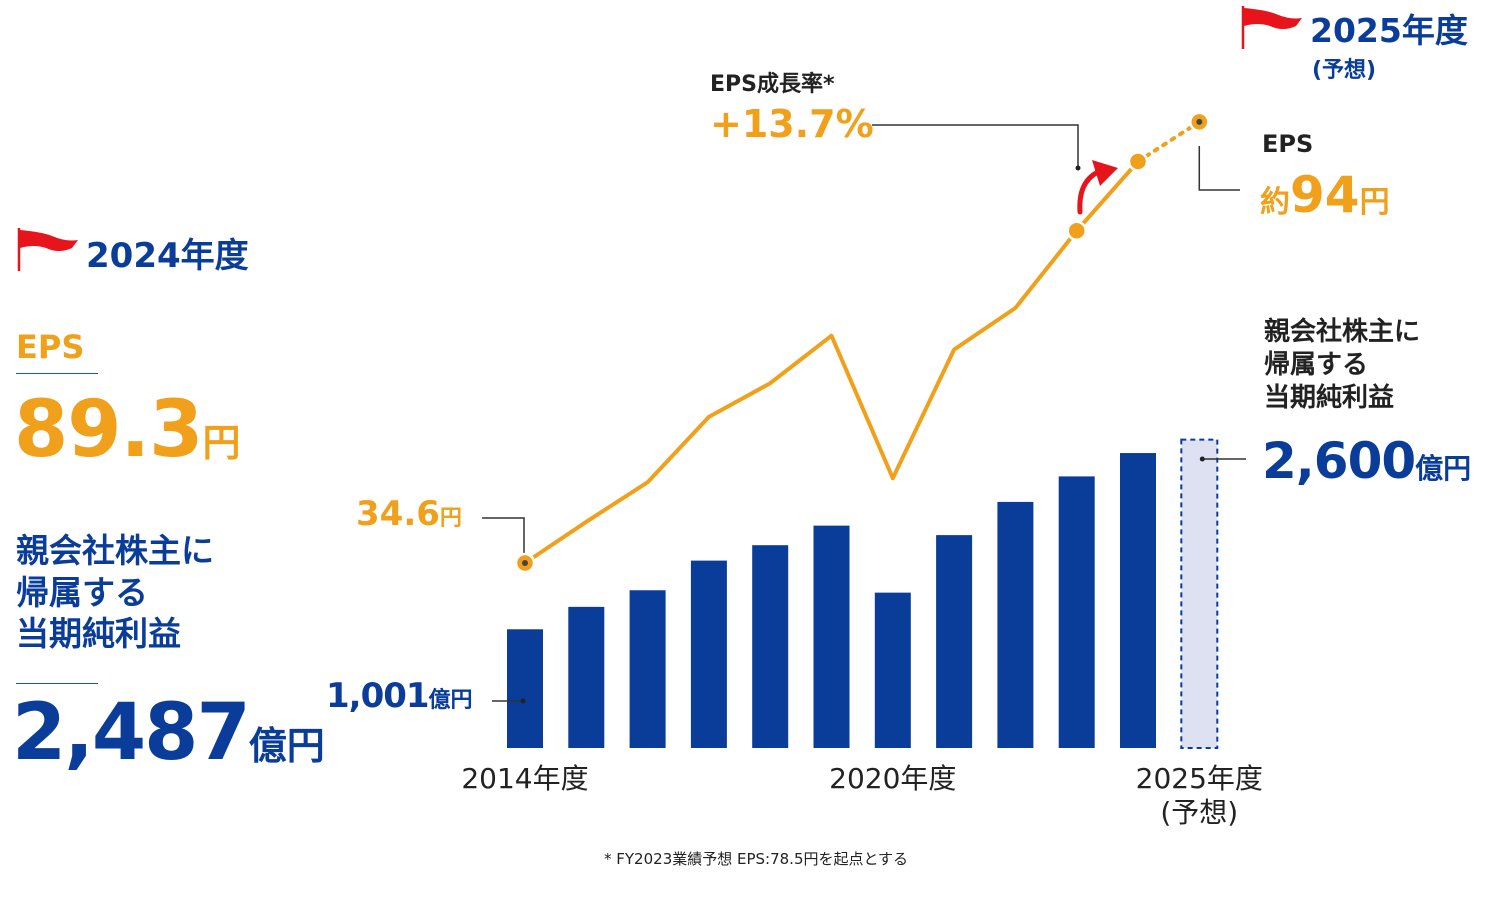 The image size is (1500, 900). What do you see at coordinates (1275, 202) in the screenshot?
I see `eps-2025-prefix: 約` at bounding box center [1275, 202].